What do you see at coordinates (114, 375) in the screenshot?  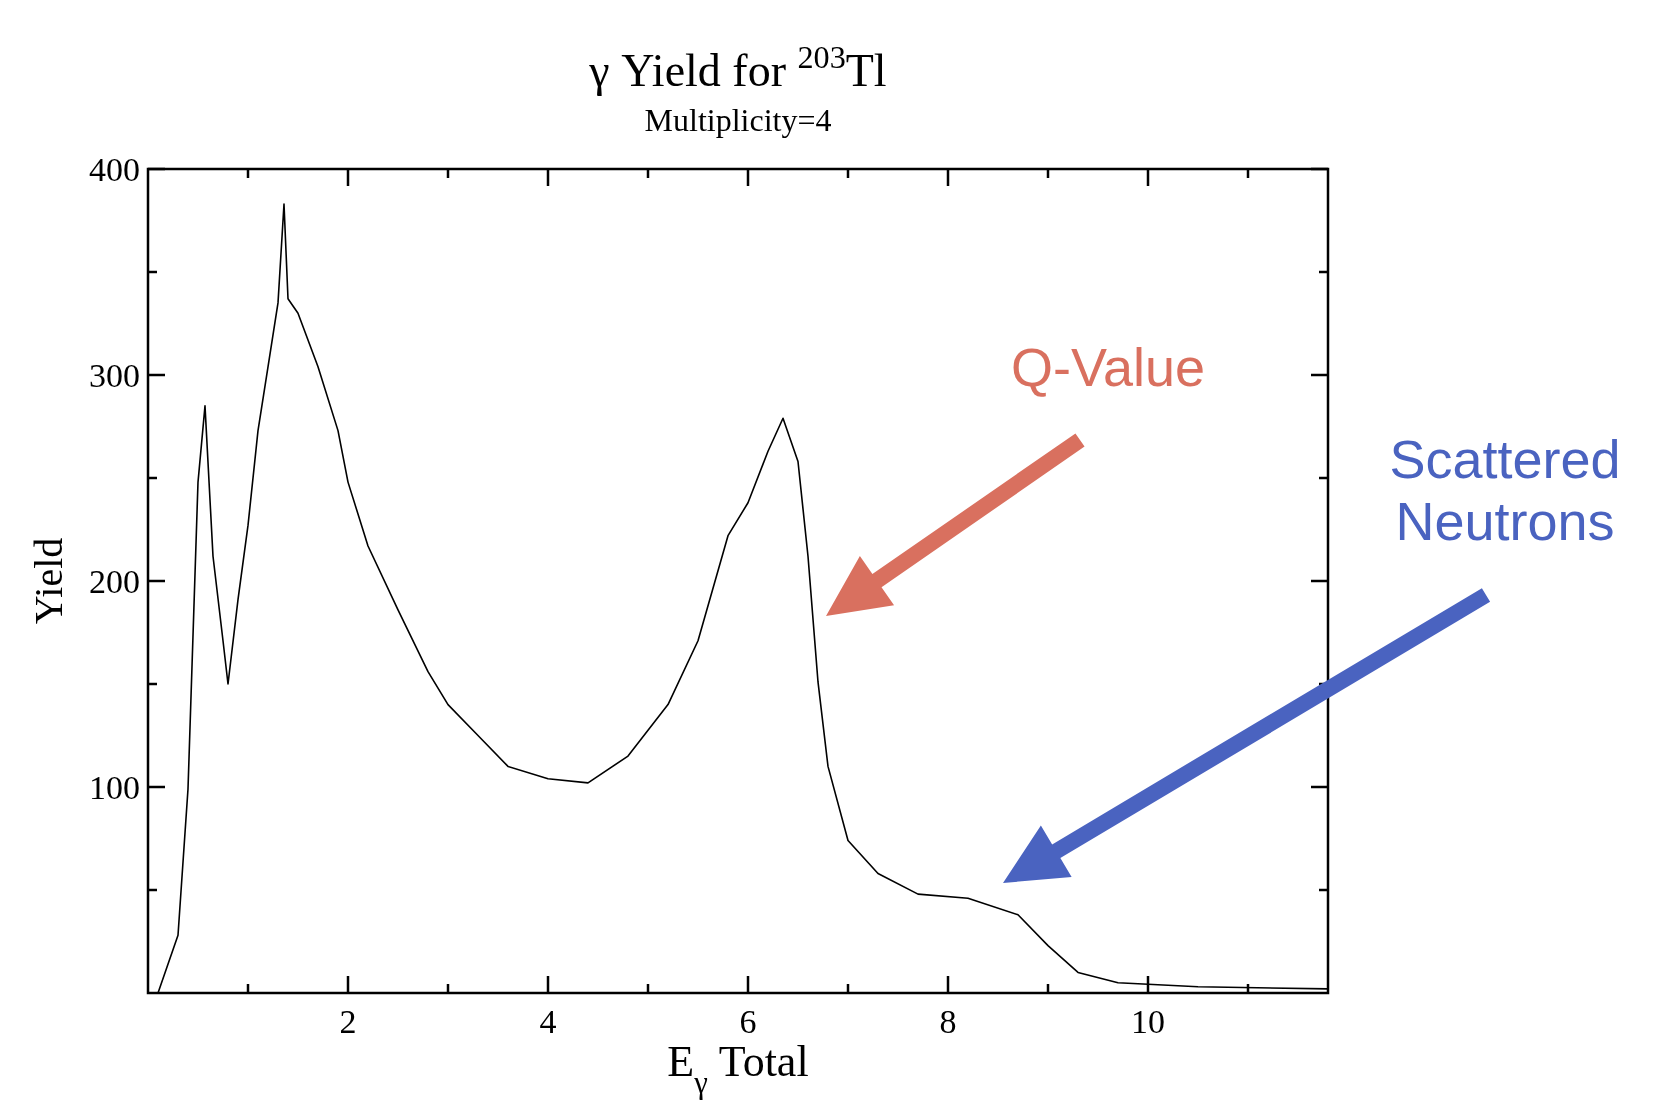 I see `y-tick-label: 300` at bounding box center [114, 375].